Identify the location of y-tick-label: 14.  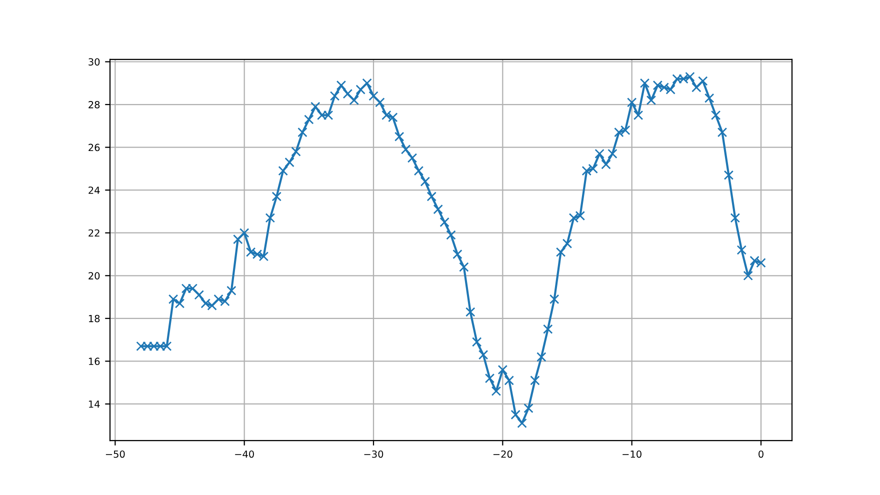
(94, 404).